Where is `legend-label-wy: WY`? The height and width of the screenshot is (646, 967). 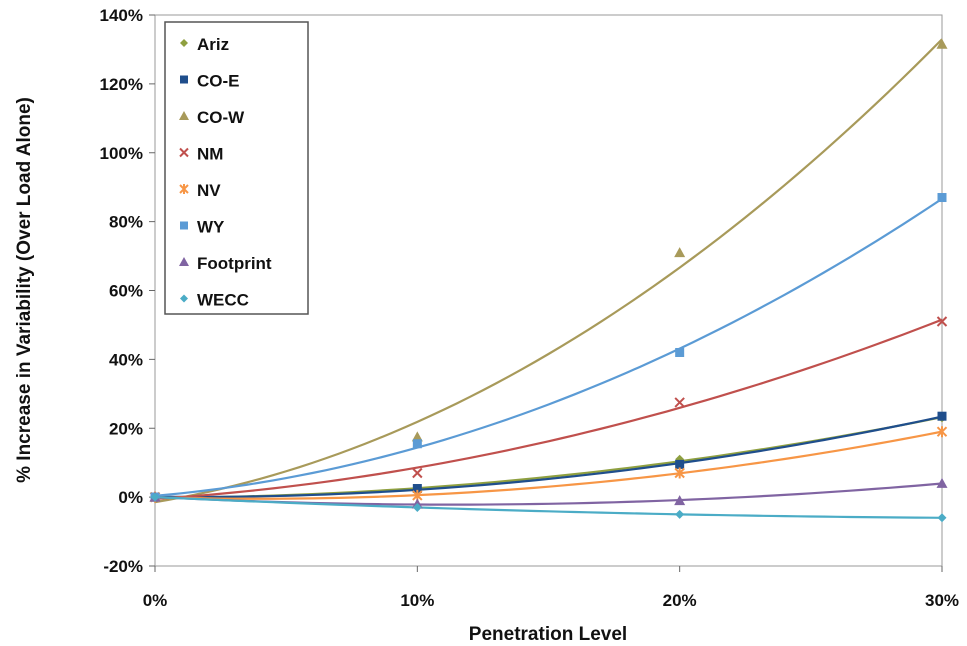
legend-label-wy: WY is located at coordinates (211, 227).